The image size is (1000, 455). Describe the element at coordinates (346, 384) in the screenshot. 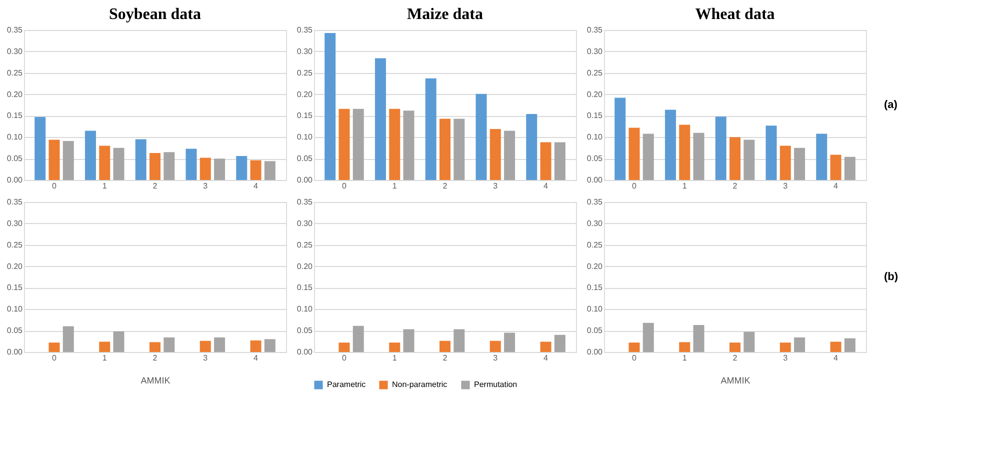

I see `legend-label: Parametric` at that location.